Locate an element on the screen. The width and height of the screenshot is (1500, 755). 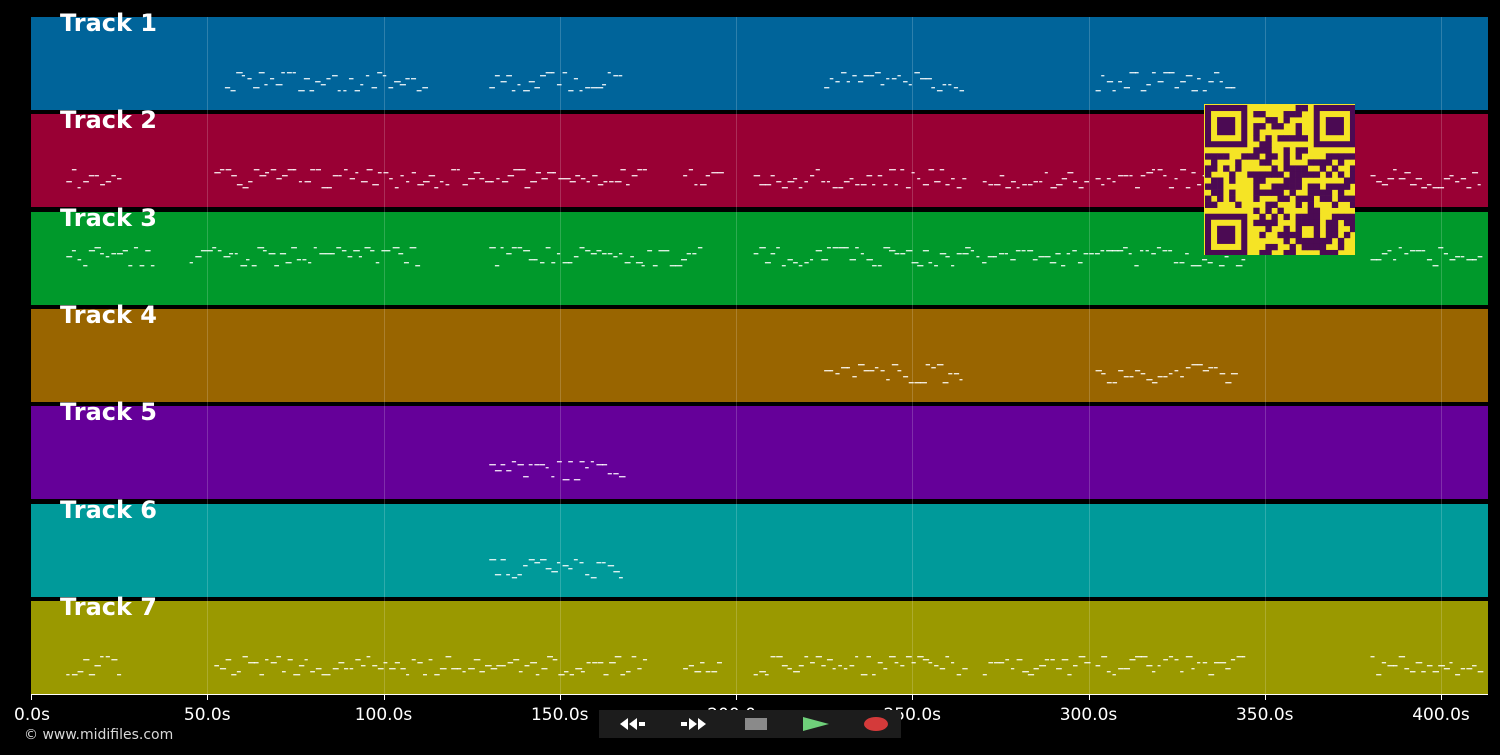
play-icon is located at coordinates (816, 724).